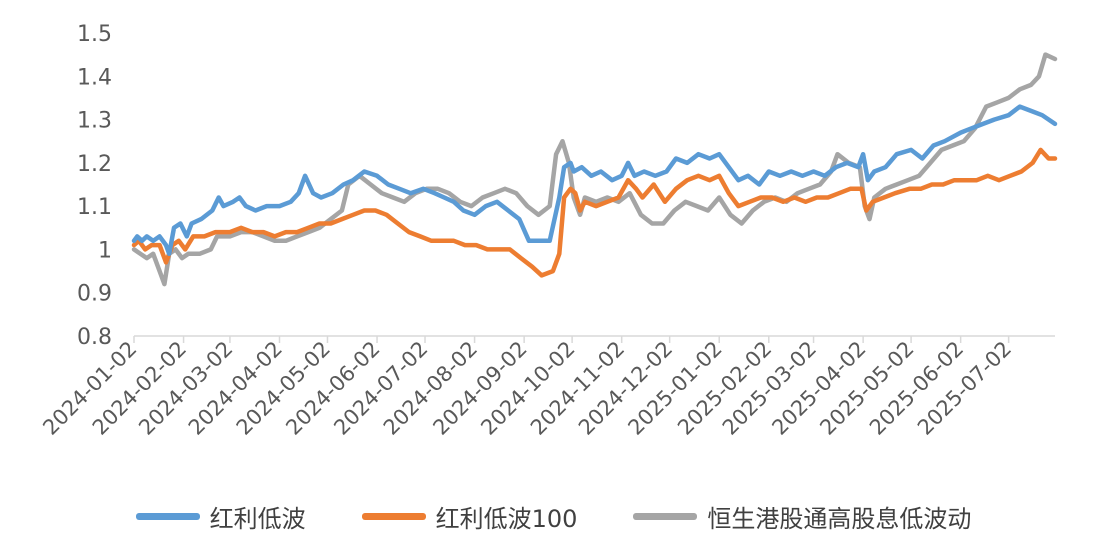 The height and width of the screenshot is (556, 1107). I want to click on y-tick-label-0: 0.8, so click(94, 337).